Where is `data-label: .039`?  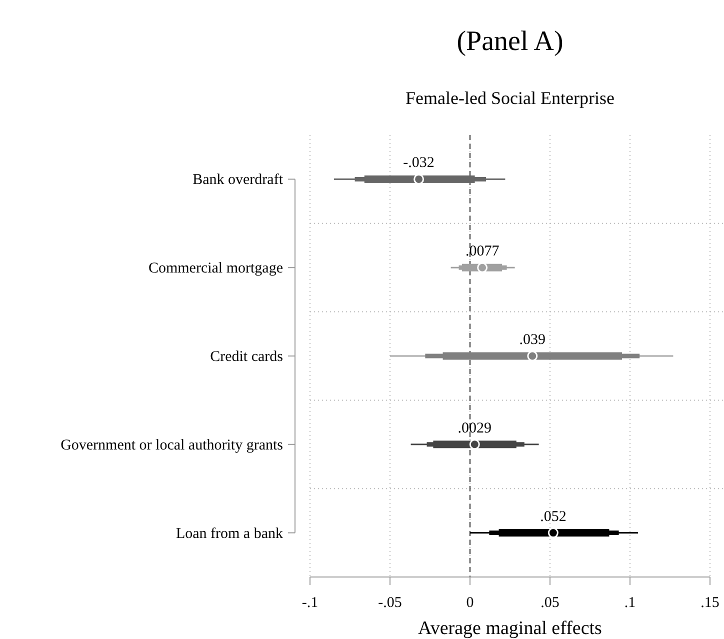
data-label: .039 is located at coordinates (532, 340).